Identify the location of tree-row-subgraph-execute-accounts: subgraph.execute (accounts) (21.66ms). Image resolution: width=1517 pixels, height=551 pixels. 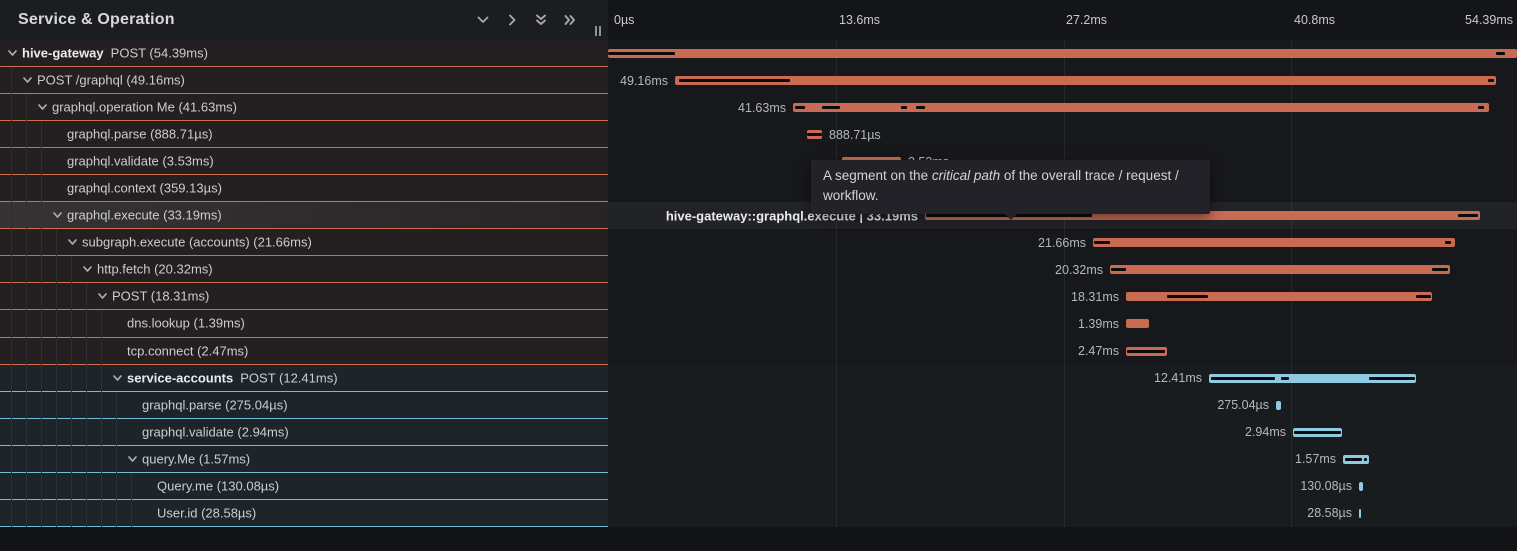
(304, 243).